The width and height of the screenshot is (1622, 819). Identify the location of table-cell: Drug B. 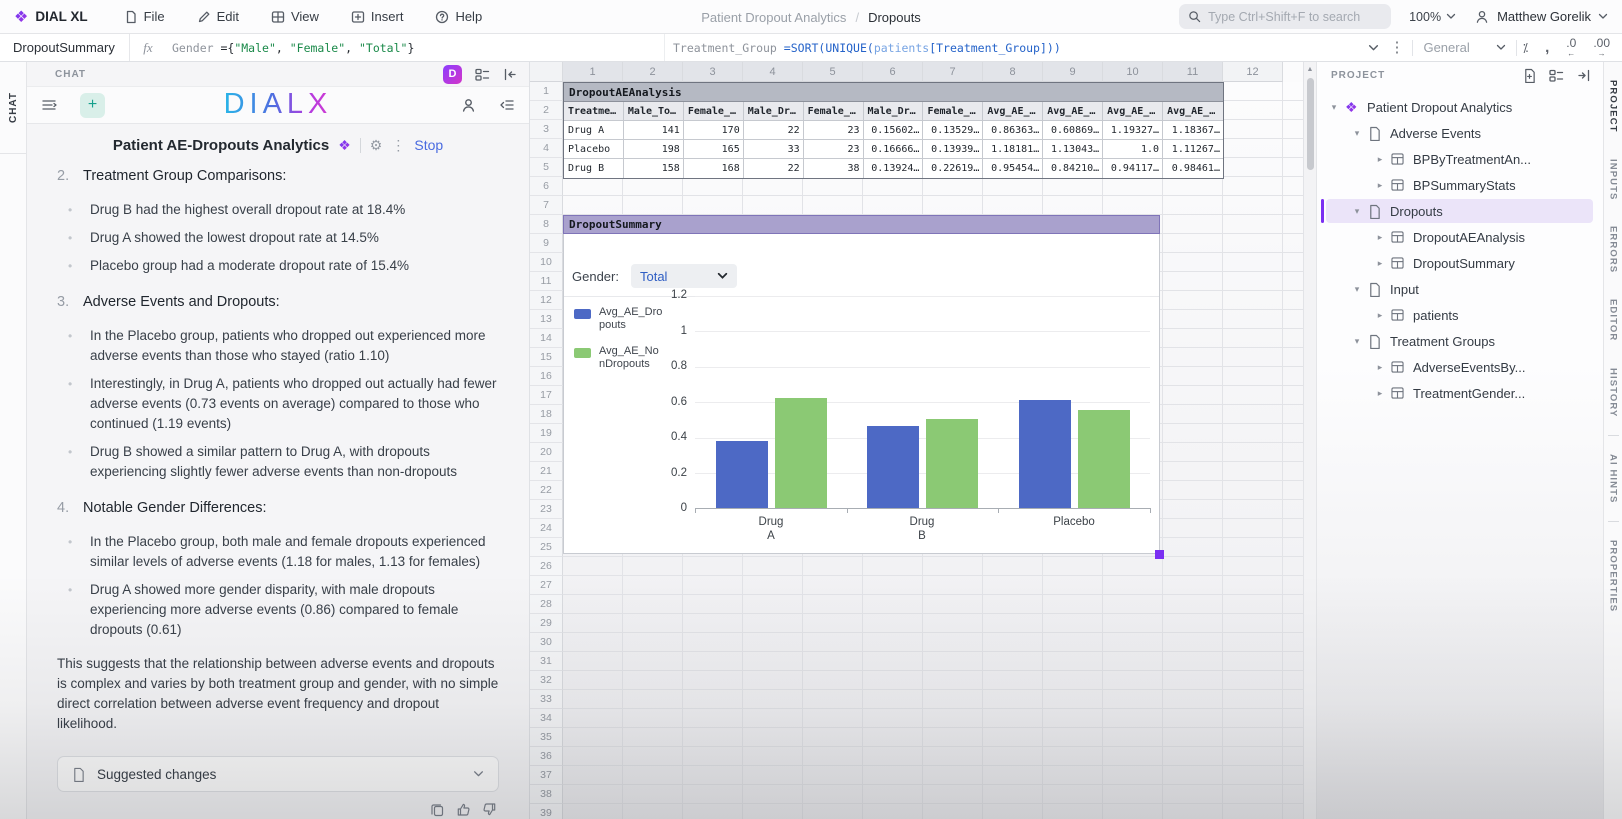
(594, 168).